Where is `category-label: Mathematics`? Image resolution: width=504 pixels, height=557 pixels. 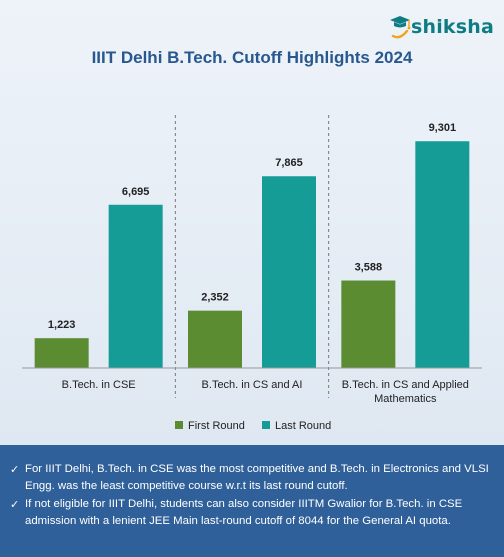 category-label: Mathematics is located at coordinates (405, 399).